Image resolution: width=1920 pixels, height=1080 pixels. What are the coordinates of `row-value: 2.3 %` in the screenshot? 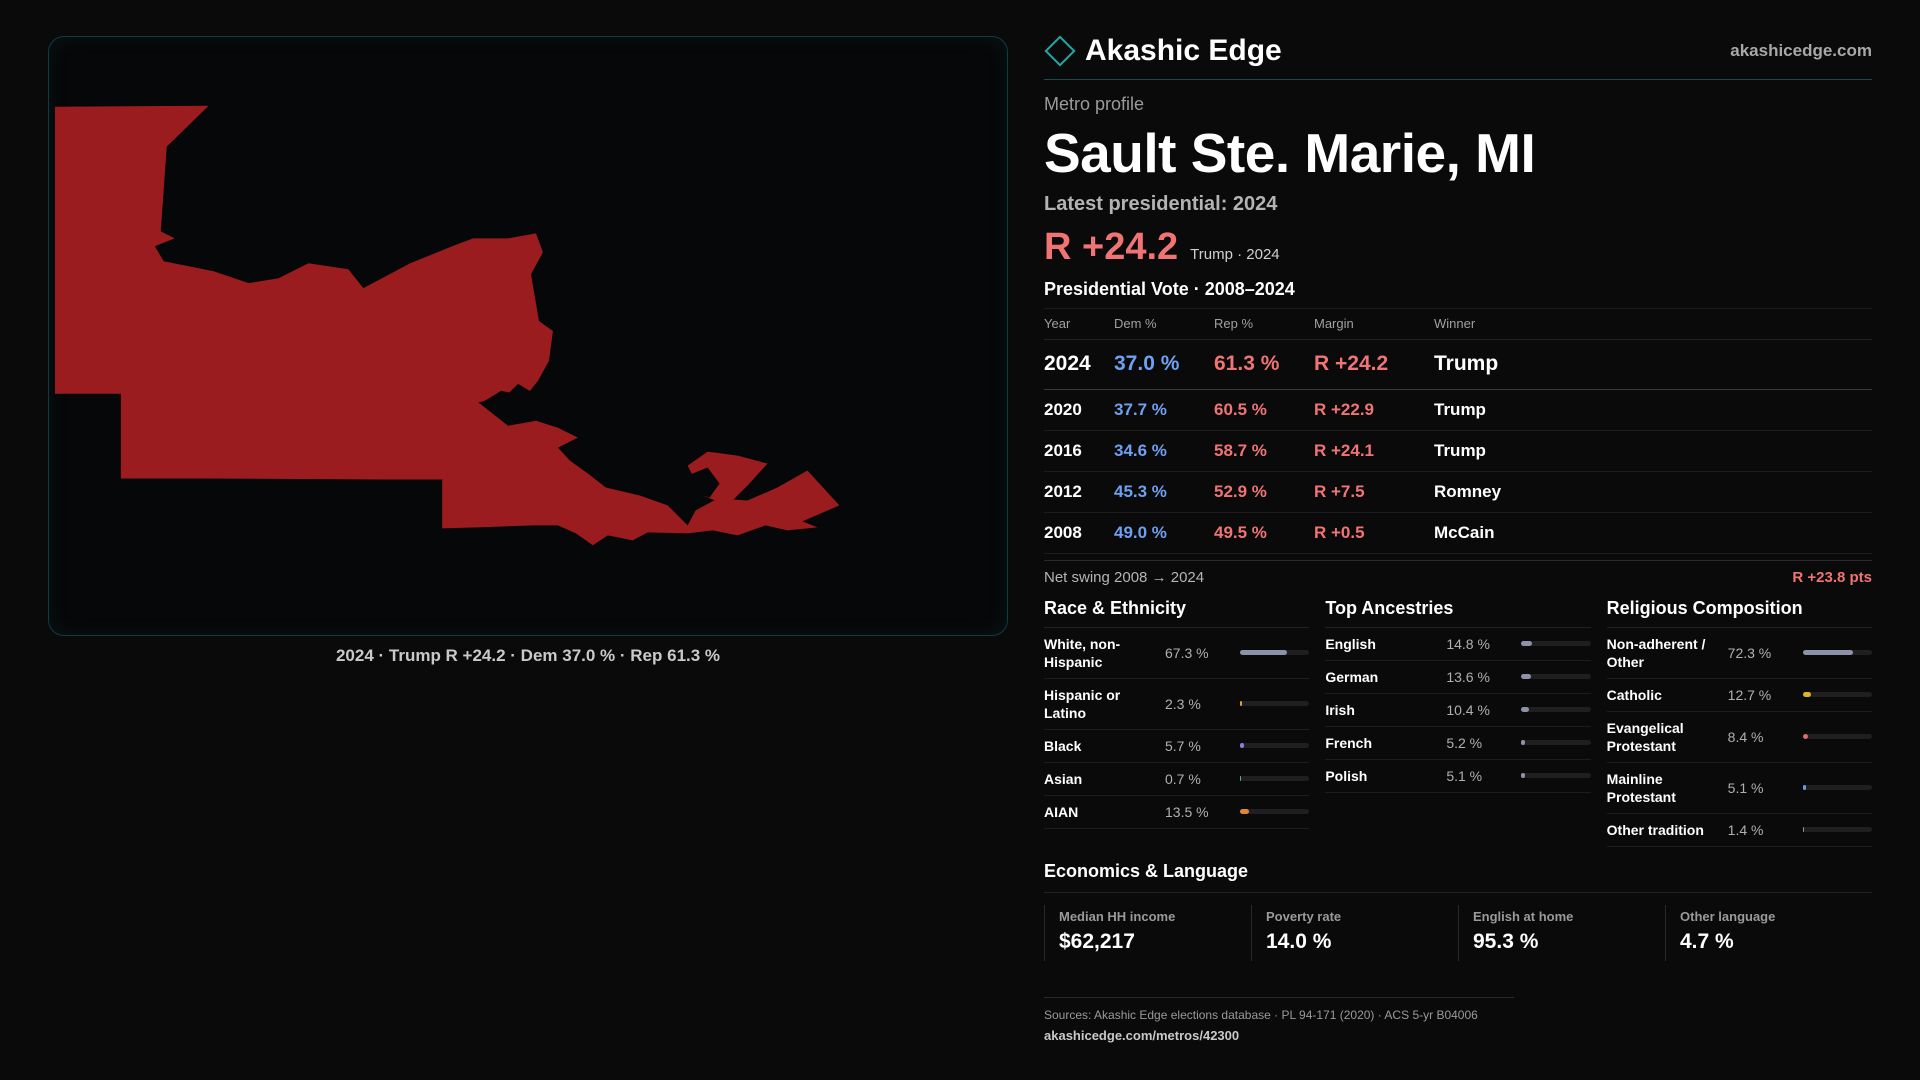 It's located at (1183, 703).